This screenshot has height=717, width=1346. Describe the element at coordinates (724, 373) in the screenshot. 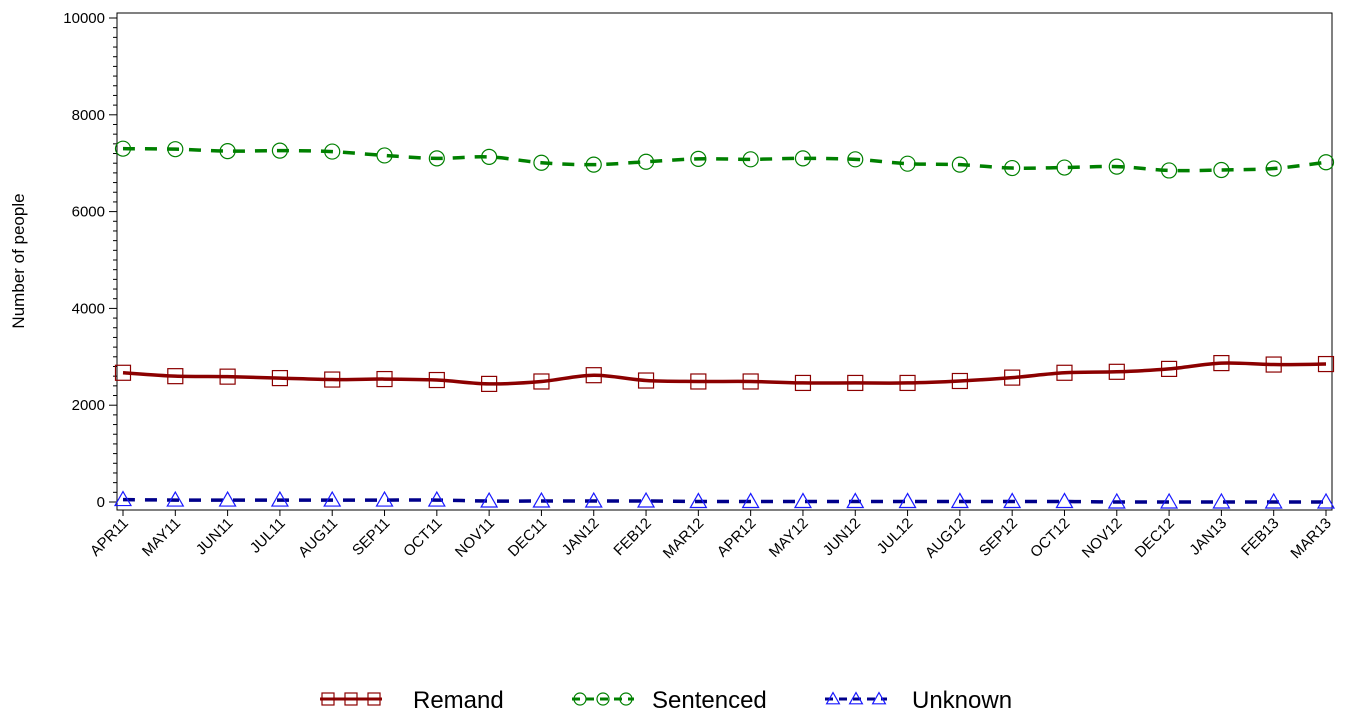

I see `series-line-remand` at that location.